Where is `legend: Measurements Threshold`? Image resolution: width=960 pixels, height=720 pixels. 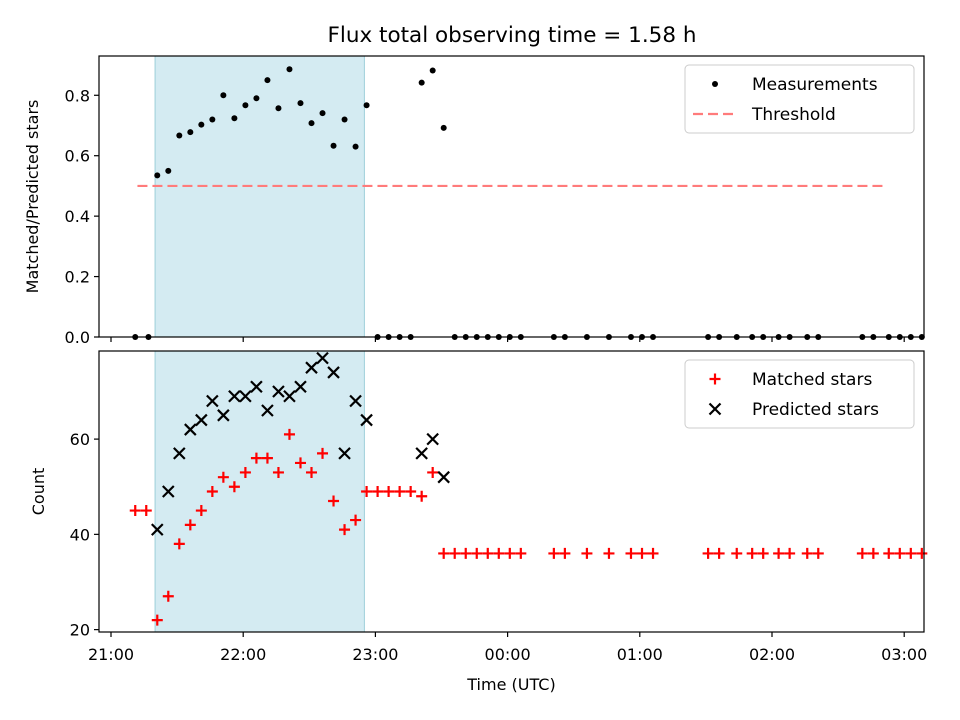 legend: Measurements Threshold is located at coordinates (799, 99).